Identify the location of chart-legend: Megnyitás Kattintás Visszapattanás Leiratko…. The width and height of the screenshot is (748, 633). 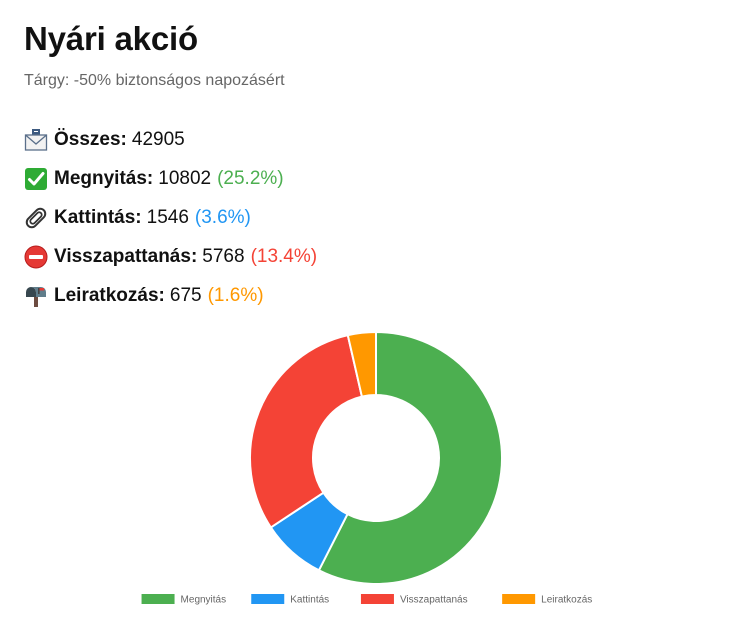
(366, 600).